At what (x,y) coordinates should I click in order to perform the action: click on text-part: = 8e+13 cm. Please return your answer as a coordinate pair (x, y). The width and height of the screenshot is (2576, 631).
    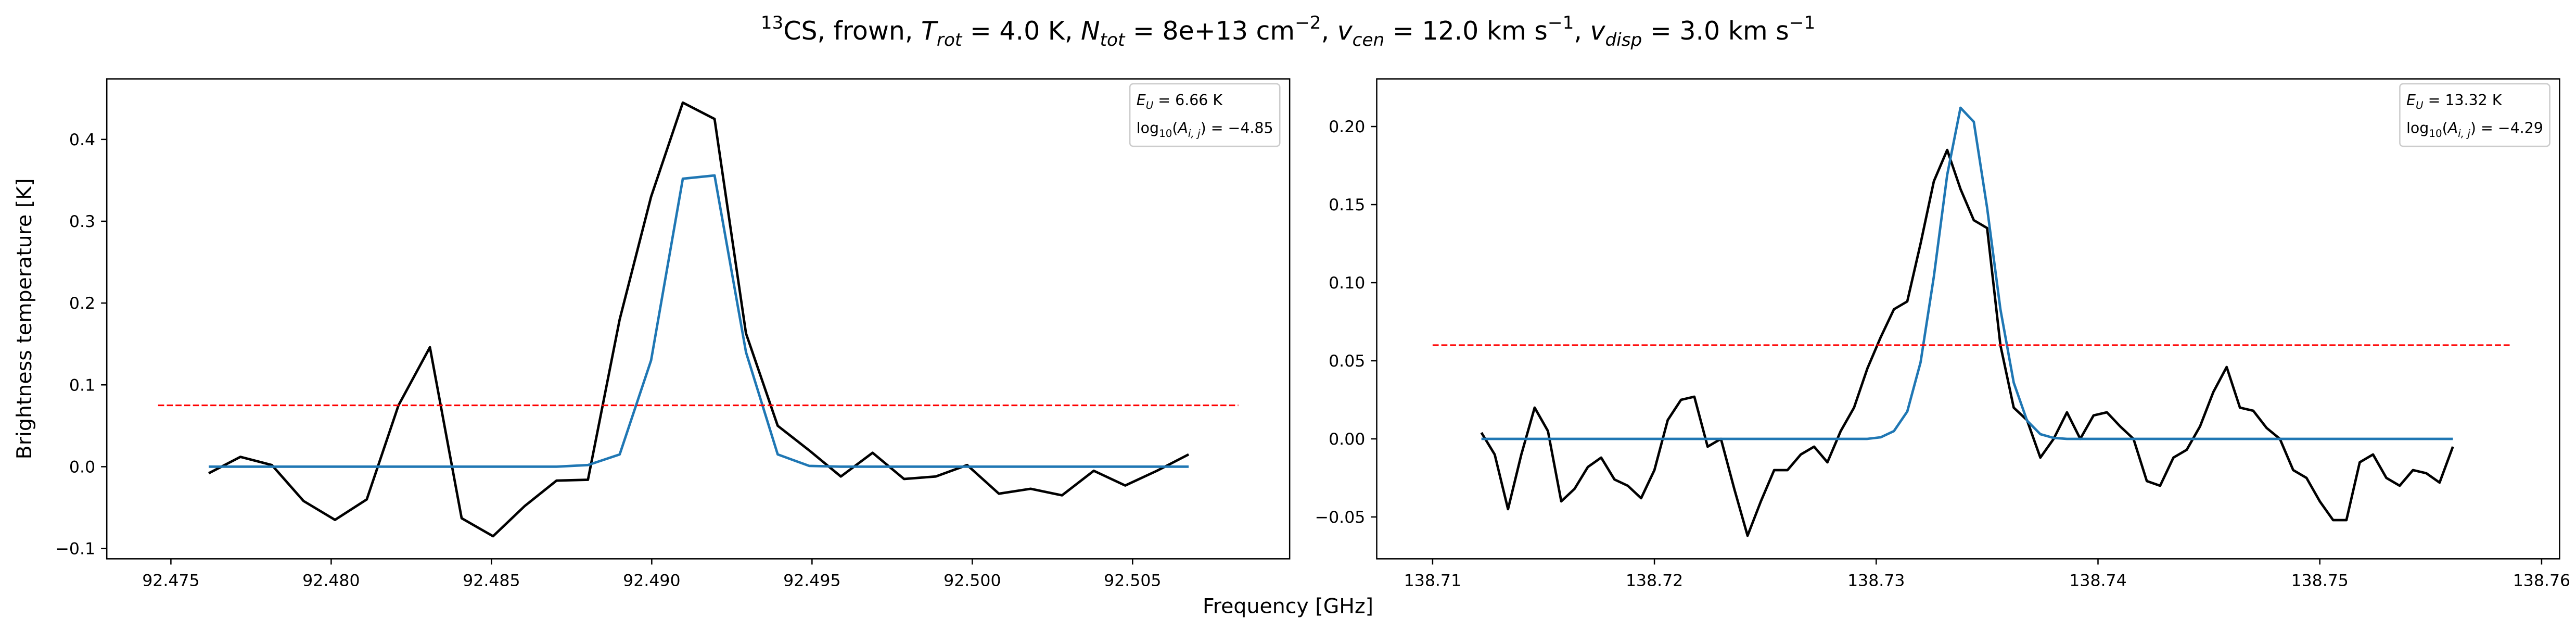
    Looking at the image, I should click on (1210, 31).